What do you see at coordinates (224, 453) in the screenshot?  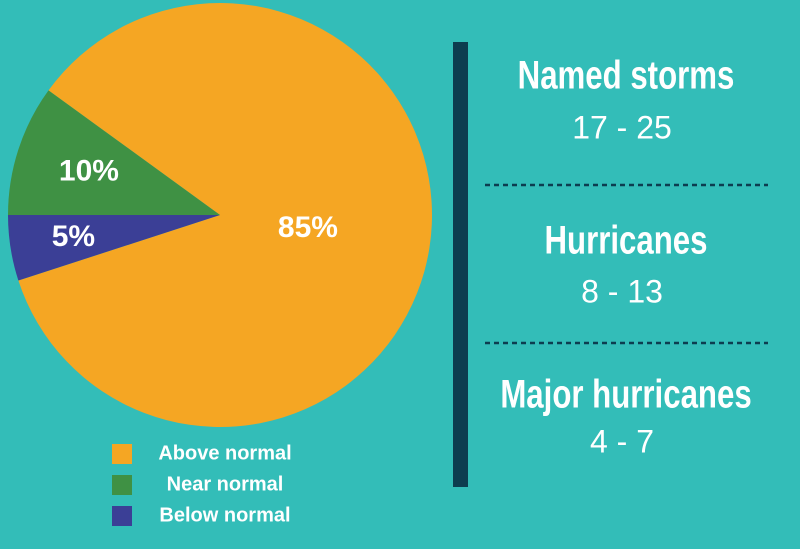 I see `legend-label: Above normal` at bounding box center [224, 453].